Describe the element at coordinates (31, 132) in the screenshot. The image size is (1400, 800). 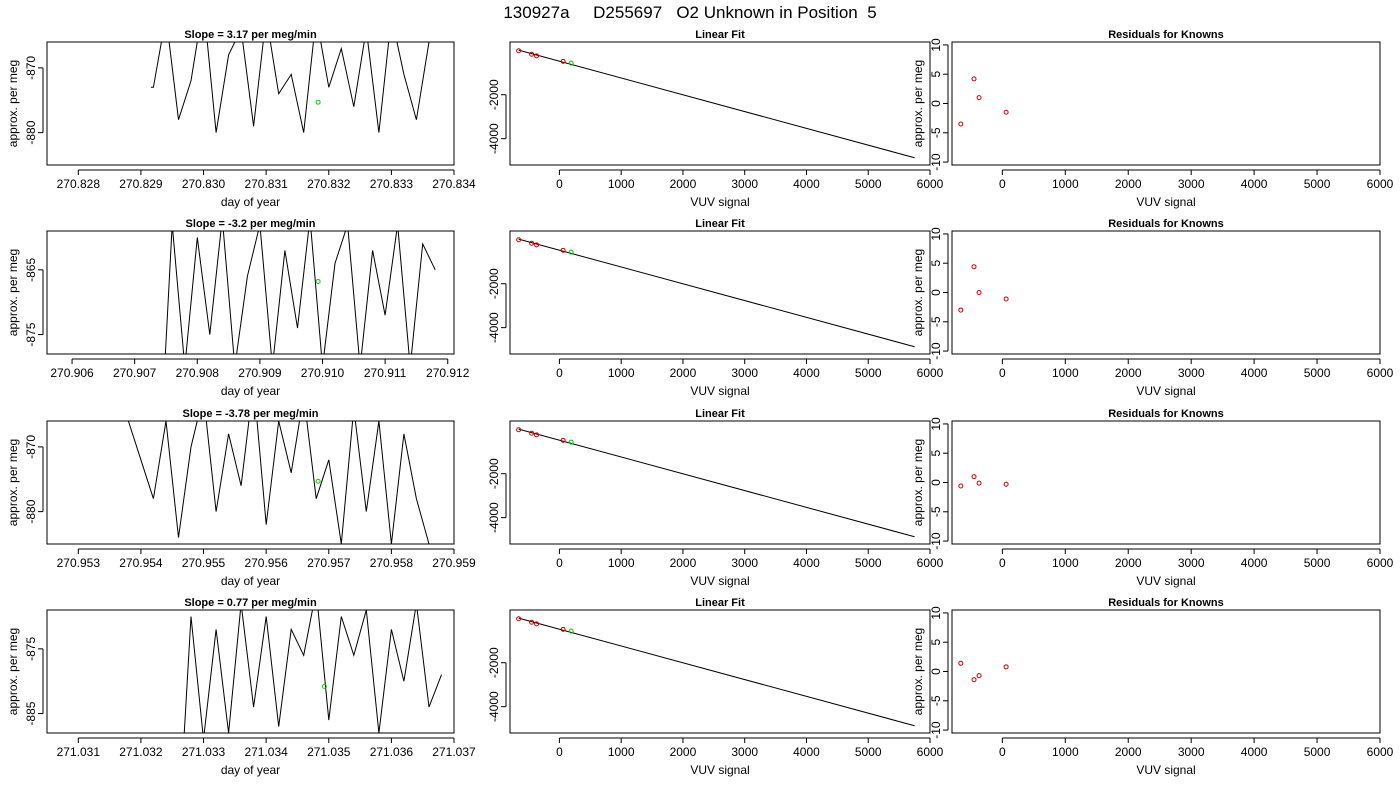
I see `y-tick-label: -880` at that location.